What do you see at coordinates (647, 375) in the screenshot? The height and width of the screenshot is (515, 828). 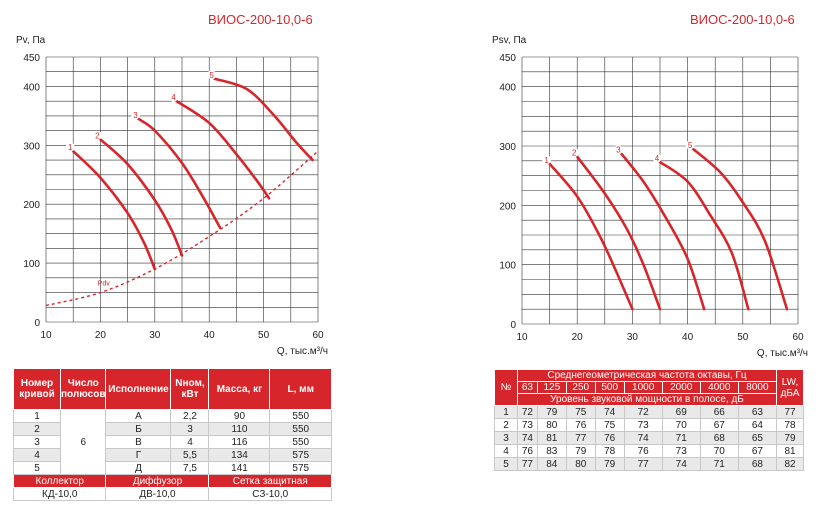 I see `header-frequency: Среднегеометрическая частота октавы, Гц` at bounding box center [647, 375].